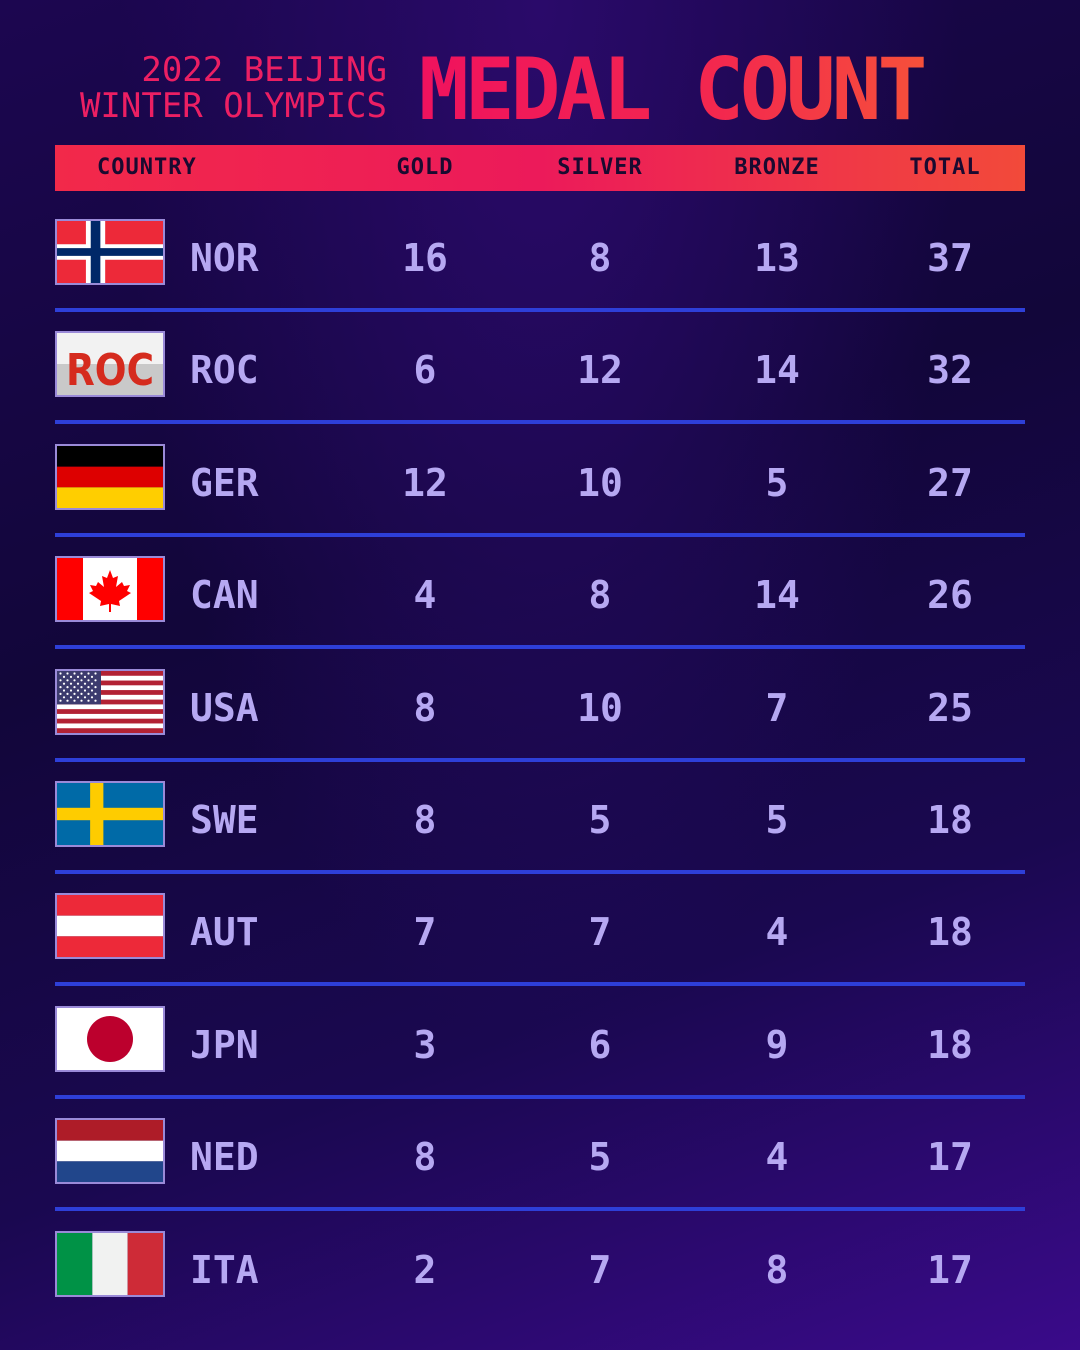  What do you see at coordinates (224, 258) in the screenshot?
I see `country-code: NOR` at bounding box center [224, 258].